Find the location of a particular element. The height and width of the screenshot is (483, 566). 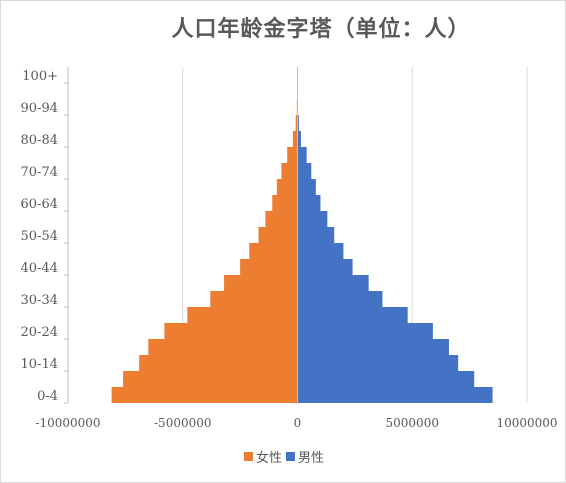

y-tick-label-40-44: 40-44 is located at coordinates (39, 268).